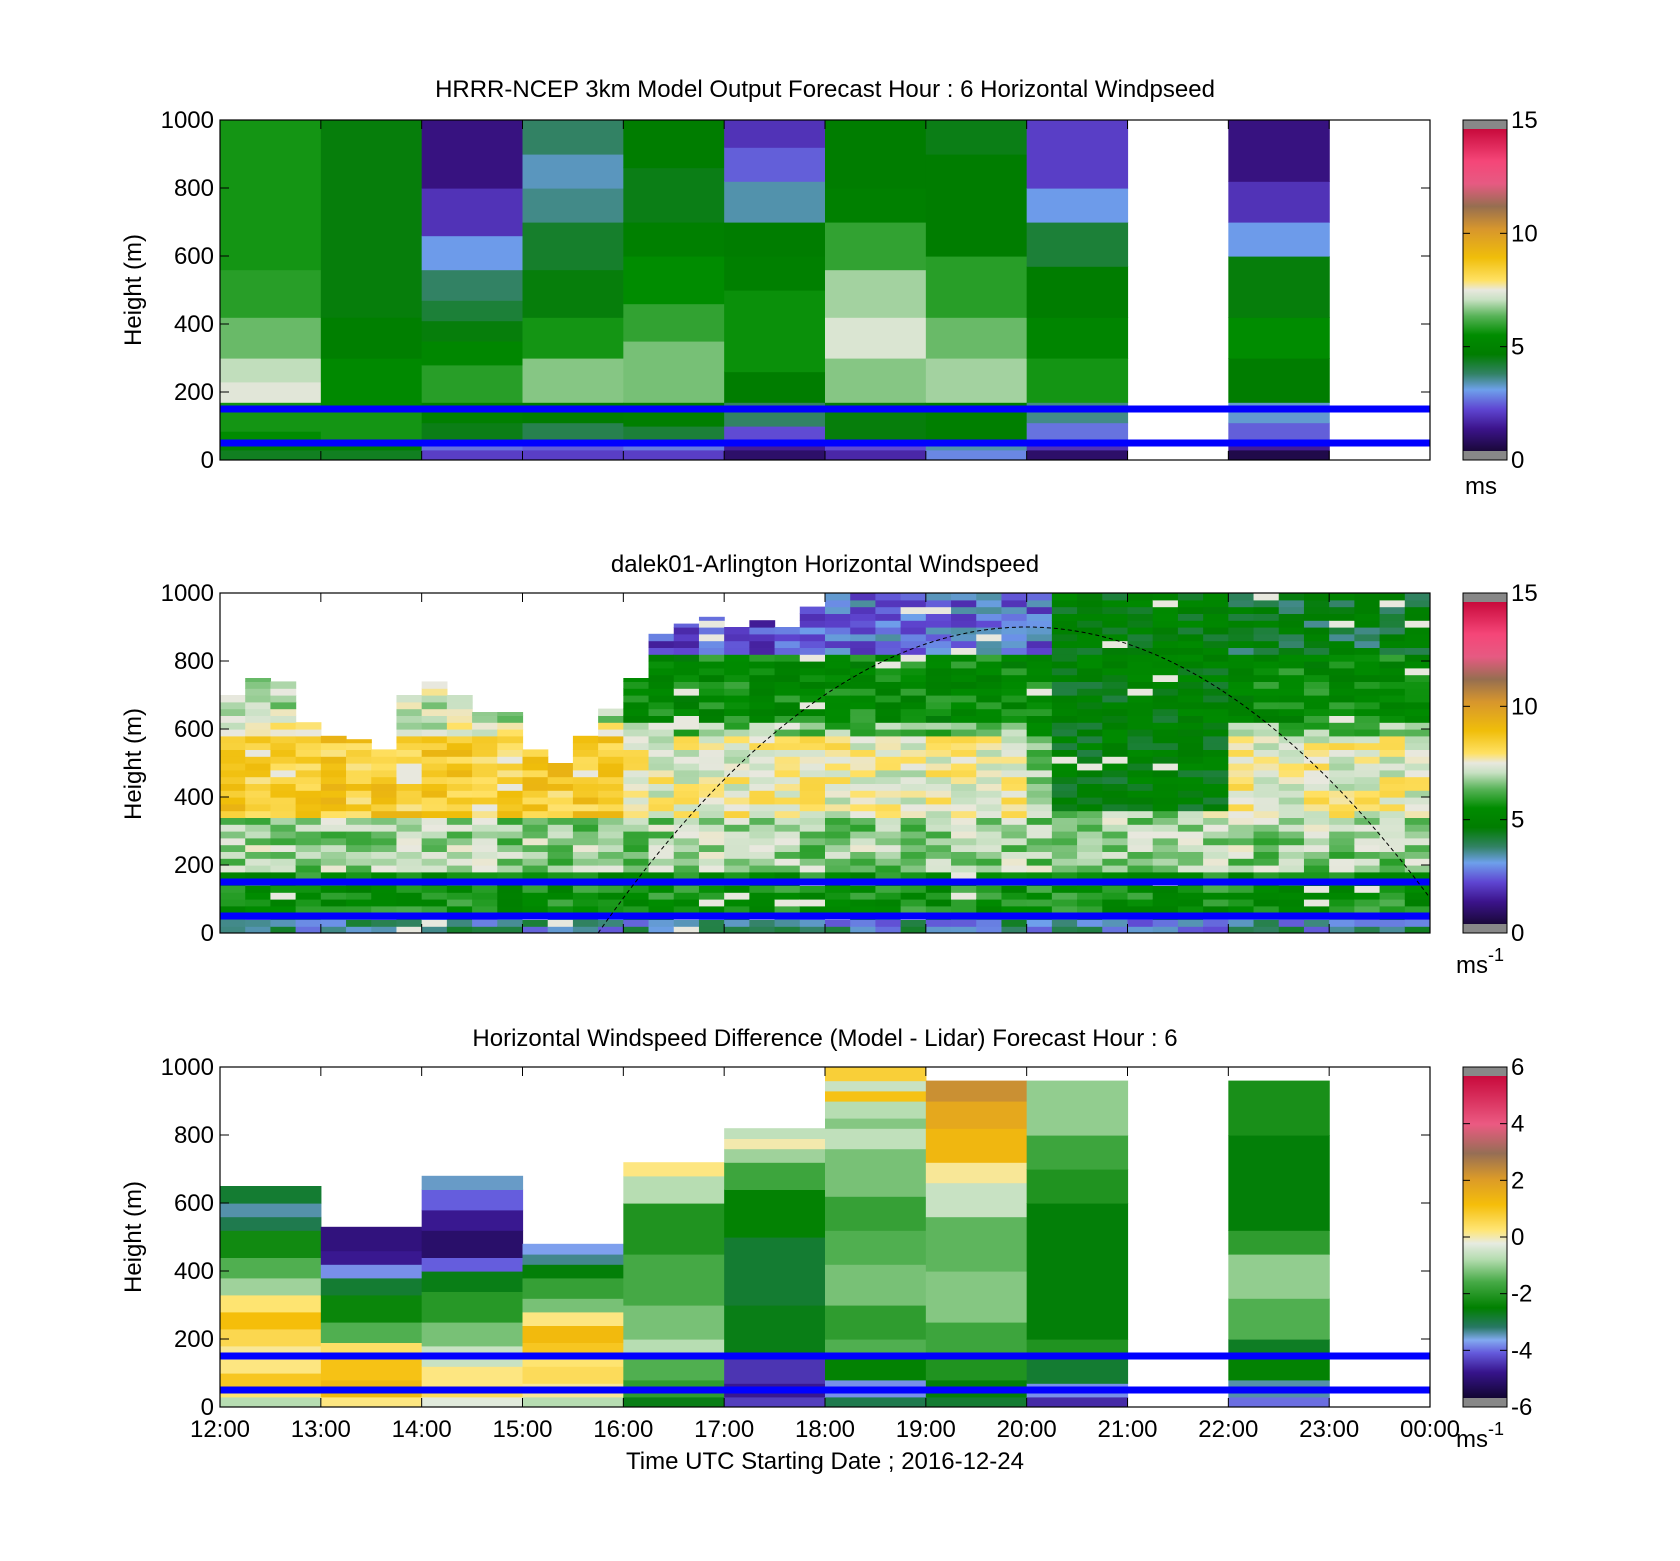  I want to click on x-tick-label: 12:00, so click(220, 1429).